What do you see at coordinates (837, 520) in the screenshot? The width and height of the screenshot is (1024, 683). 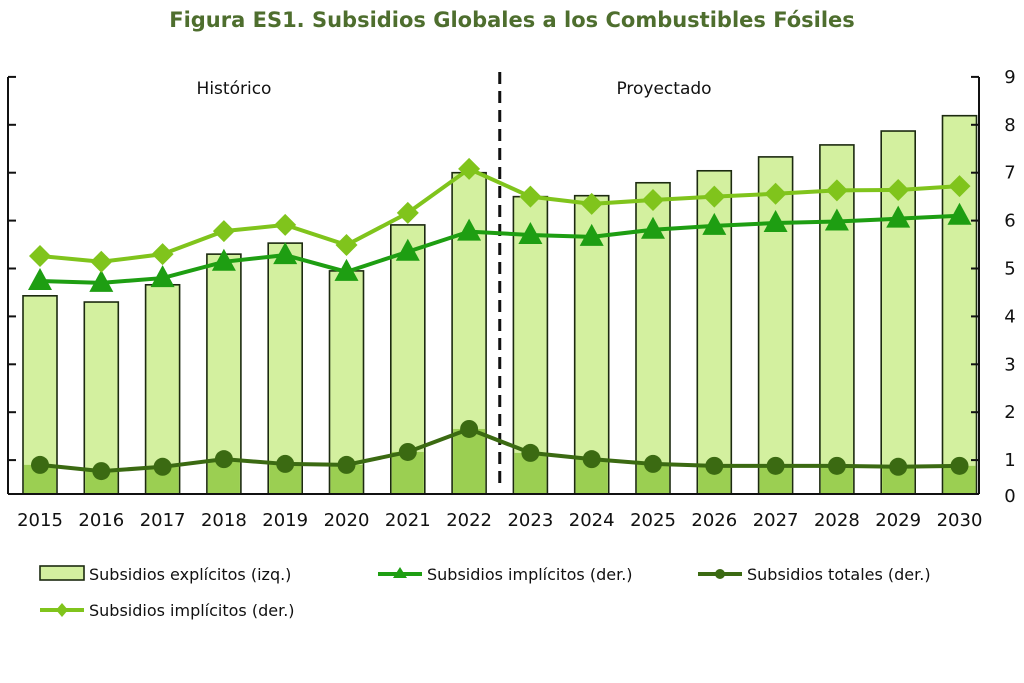 I see `x-tick-label-2028: 2028` at bounding box center [837, 520].